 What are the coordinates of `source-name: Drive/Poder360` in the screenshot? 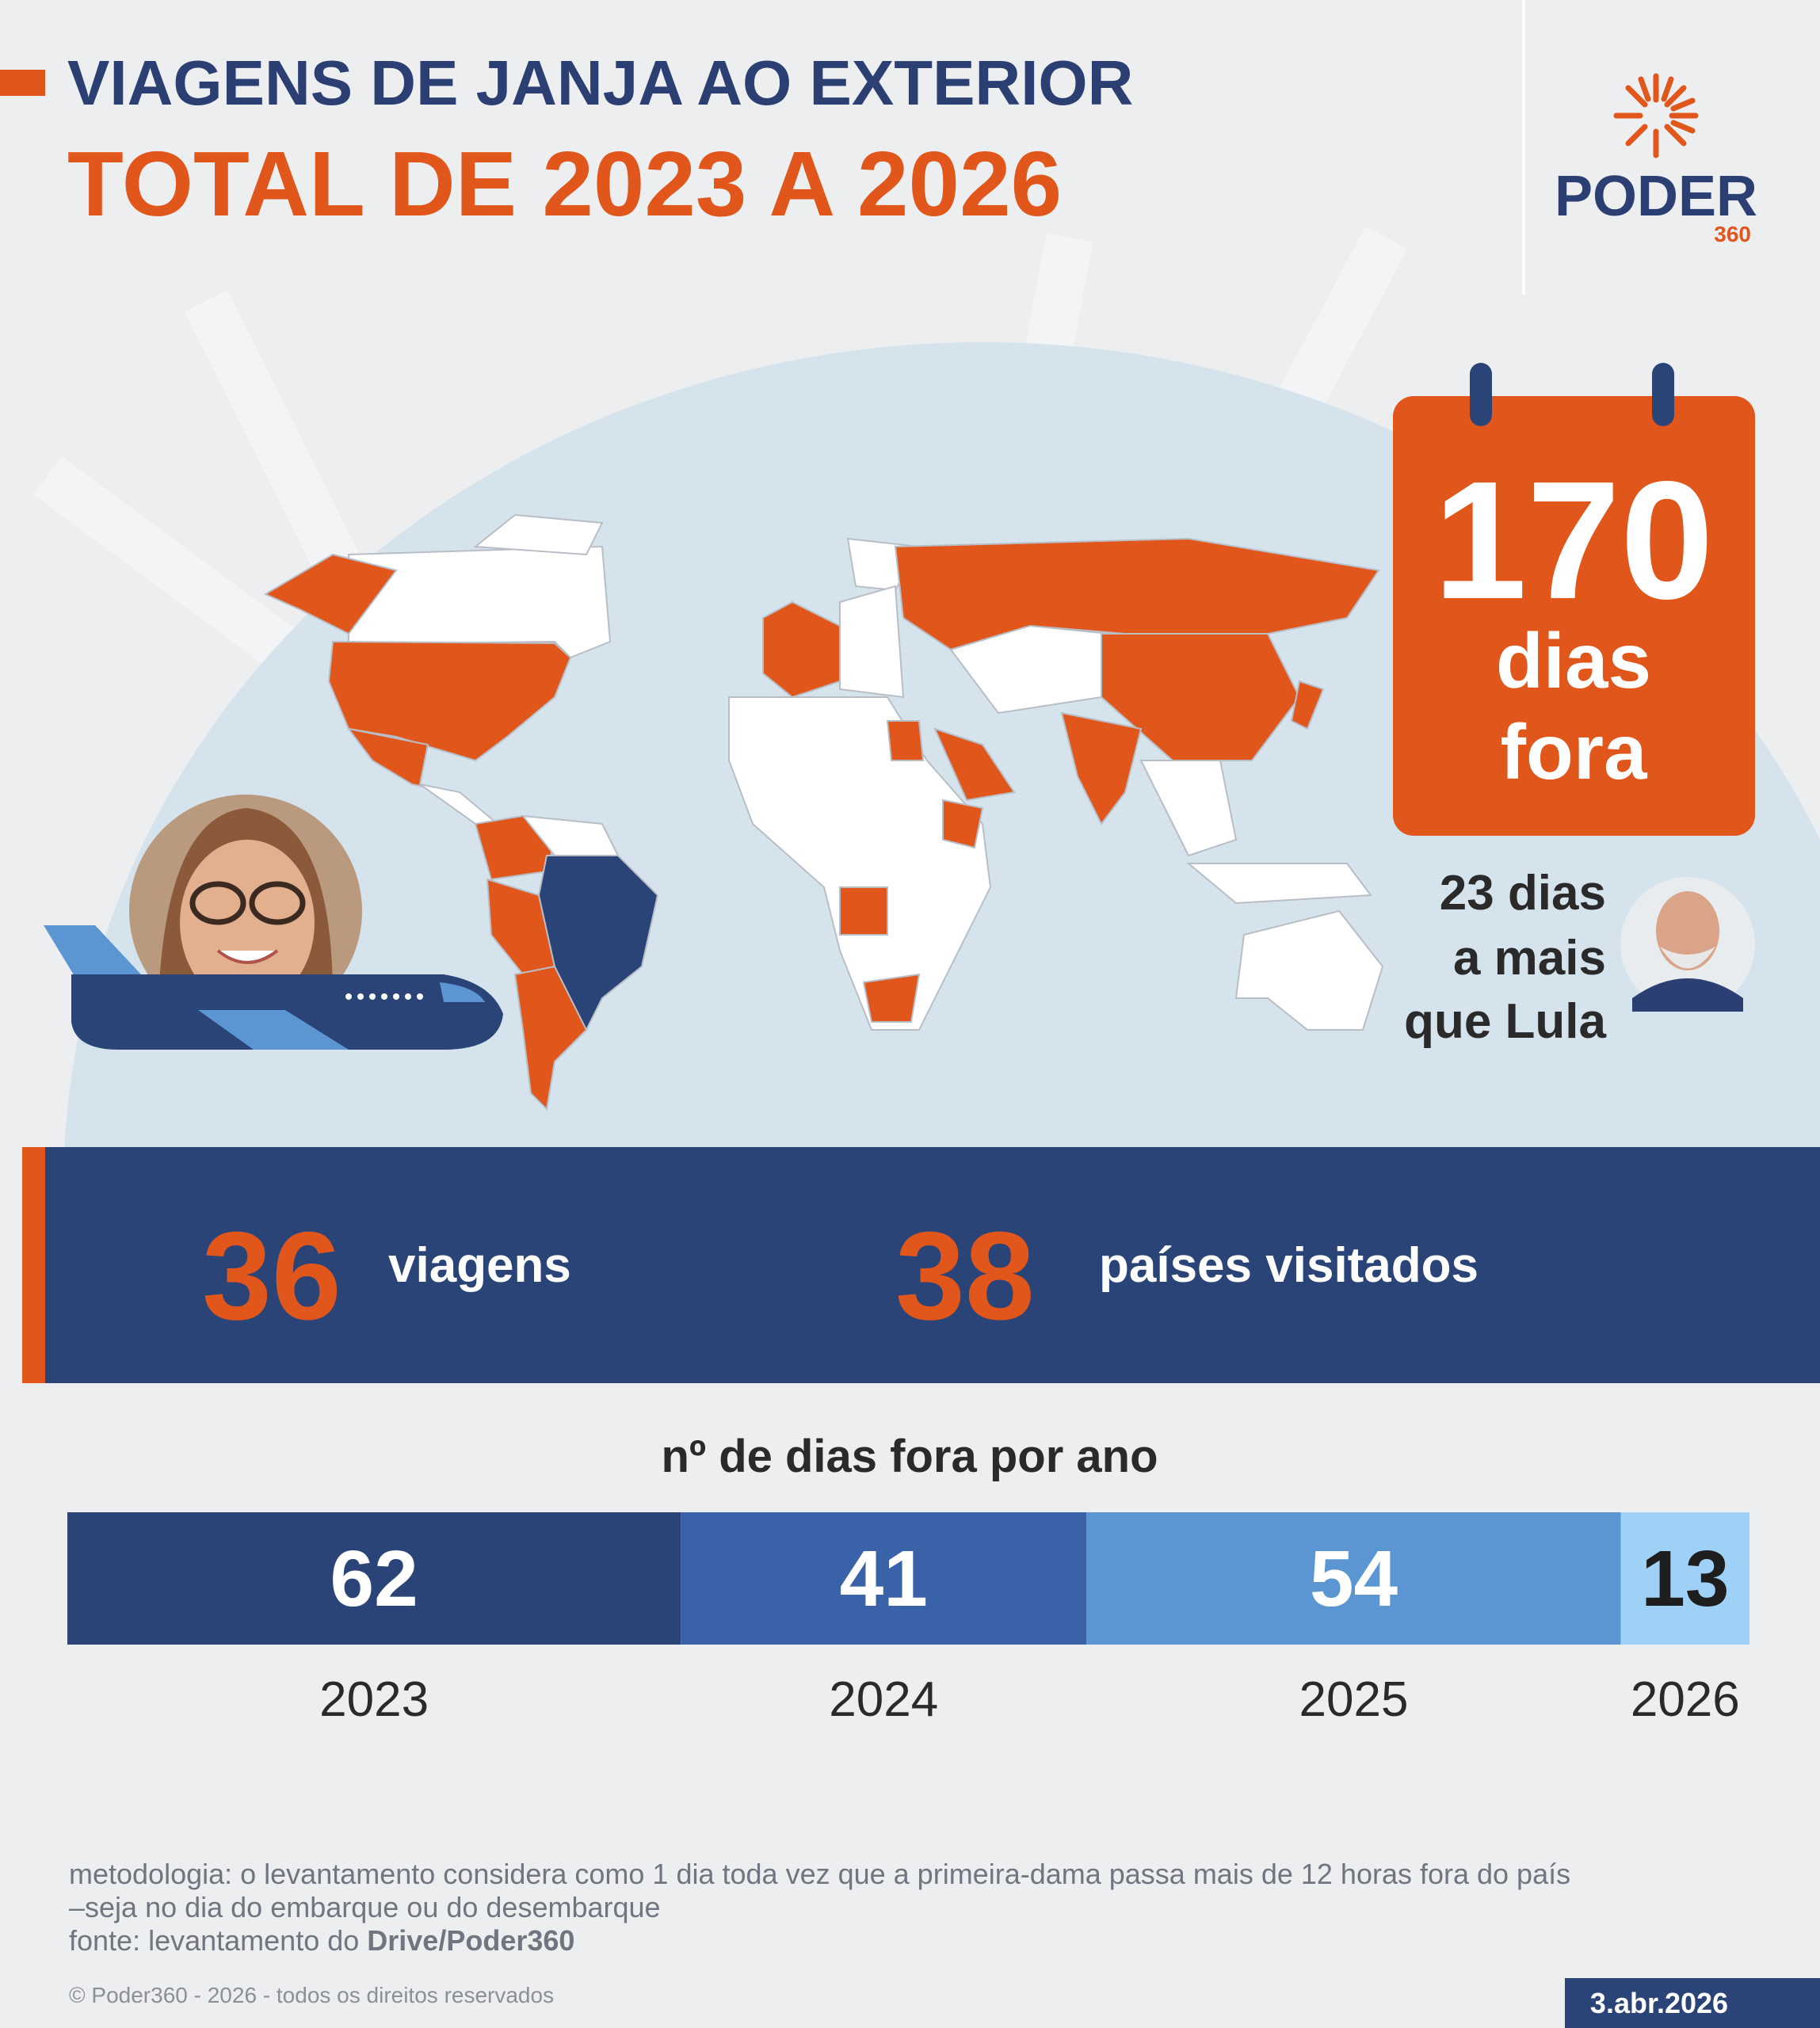 It's located at (470, 1940).